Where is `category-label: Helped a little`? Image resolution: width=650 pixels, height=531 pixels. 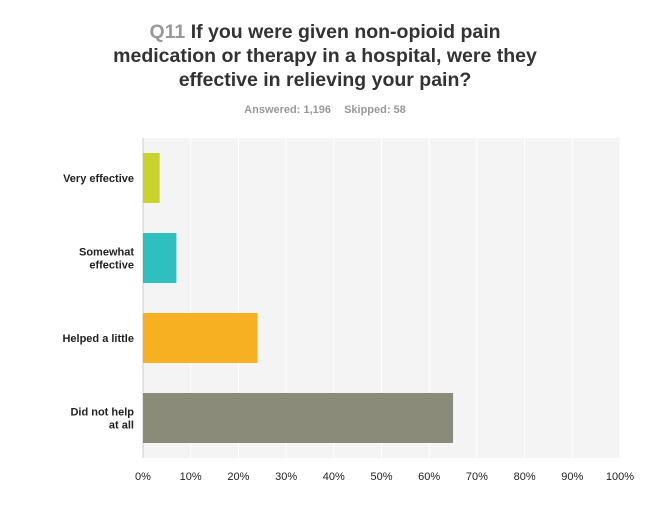 category-label: Helped a little is located at coordinates (98, 339).